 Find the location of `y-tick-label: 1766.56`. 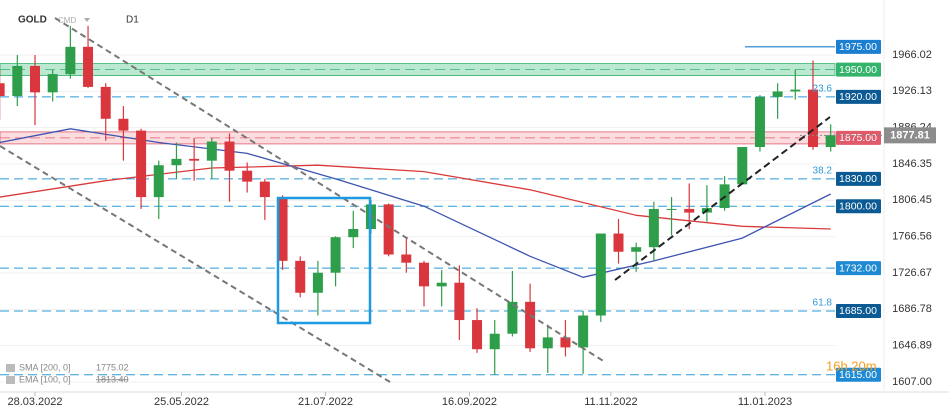

y-tick-label: 1766.56 is located at coordinates (912, 237).